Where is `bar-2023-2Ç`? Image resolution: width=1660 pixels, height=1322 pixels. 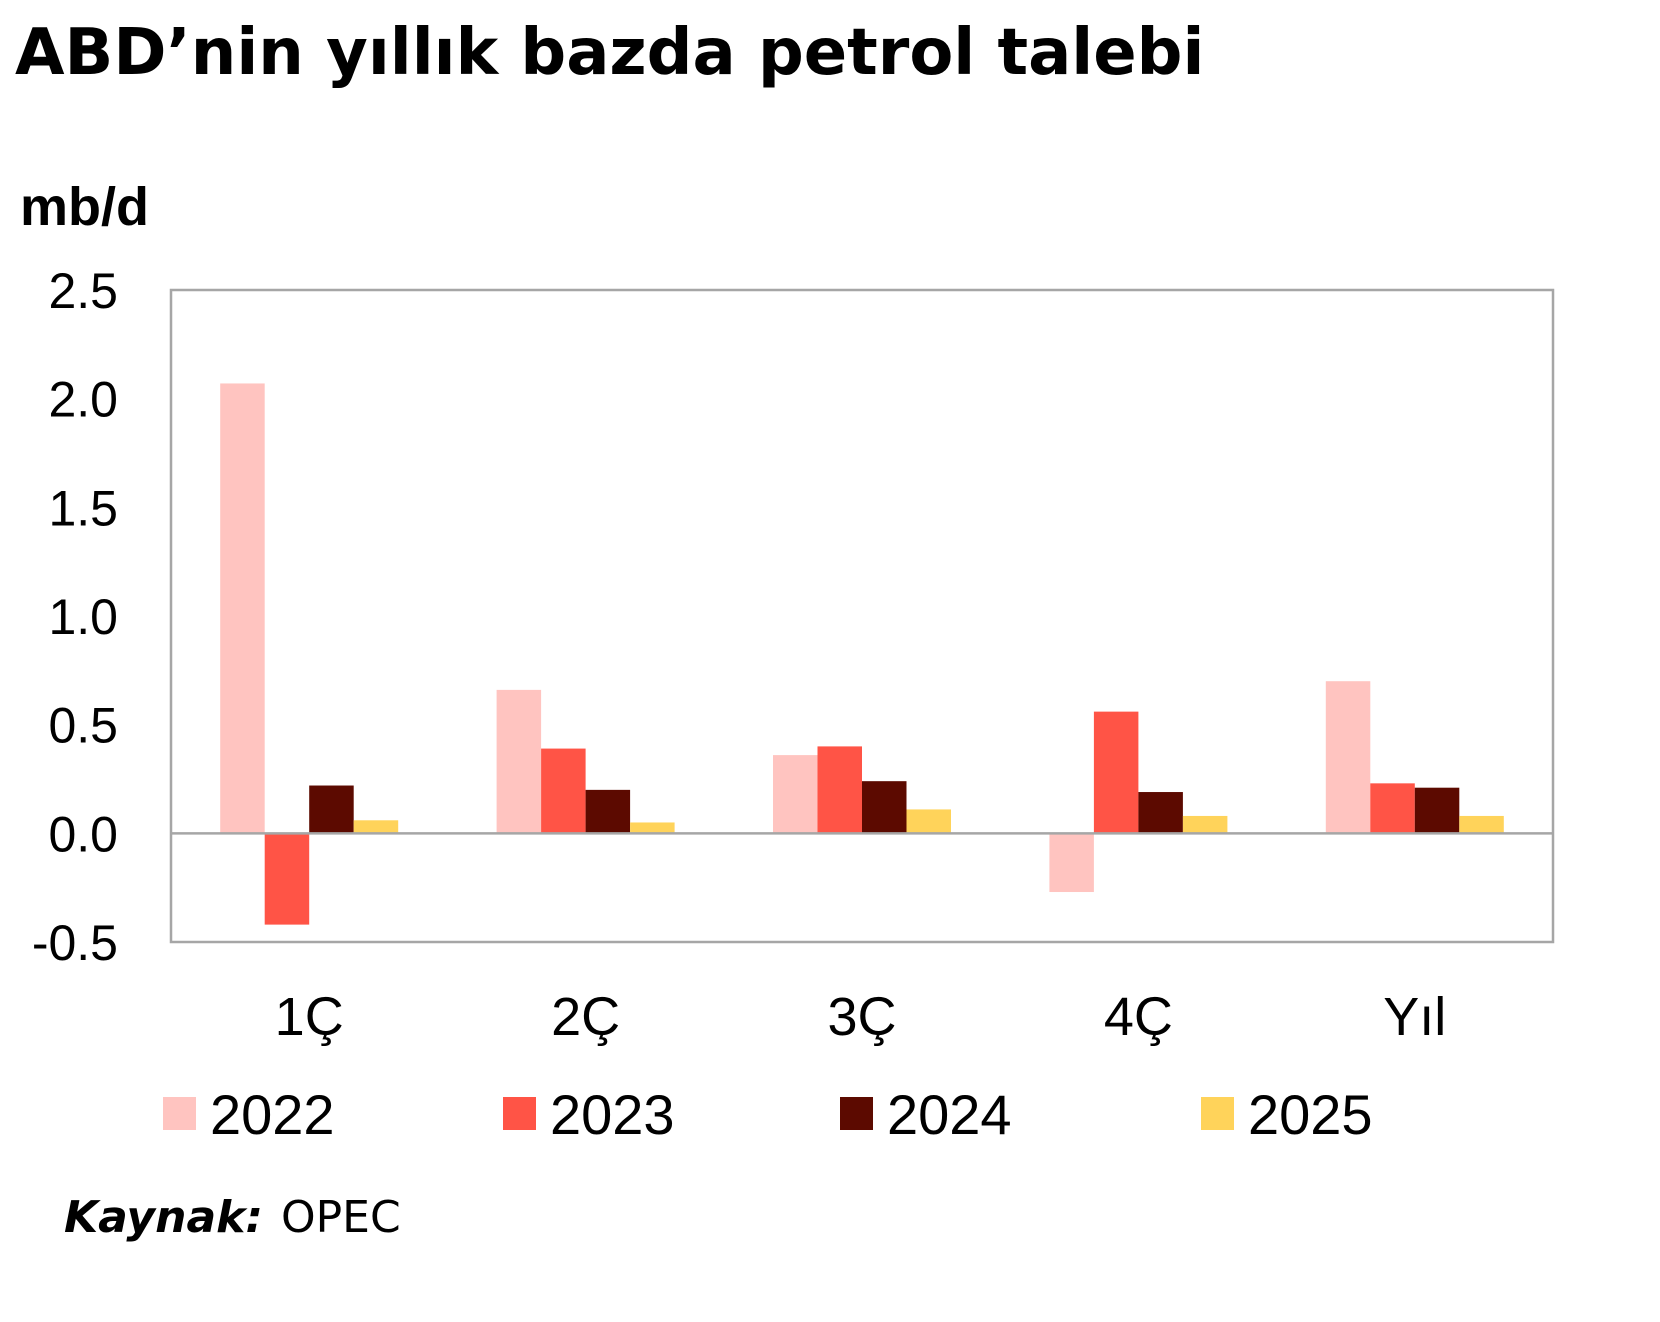 bar-2023-2Ç is located at coordinates (563, 791).